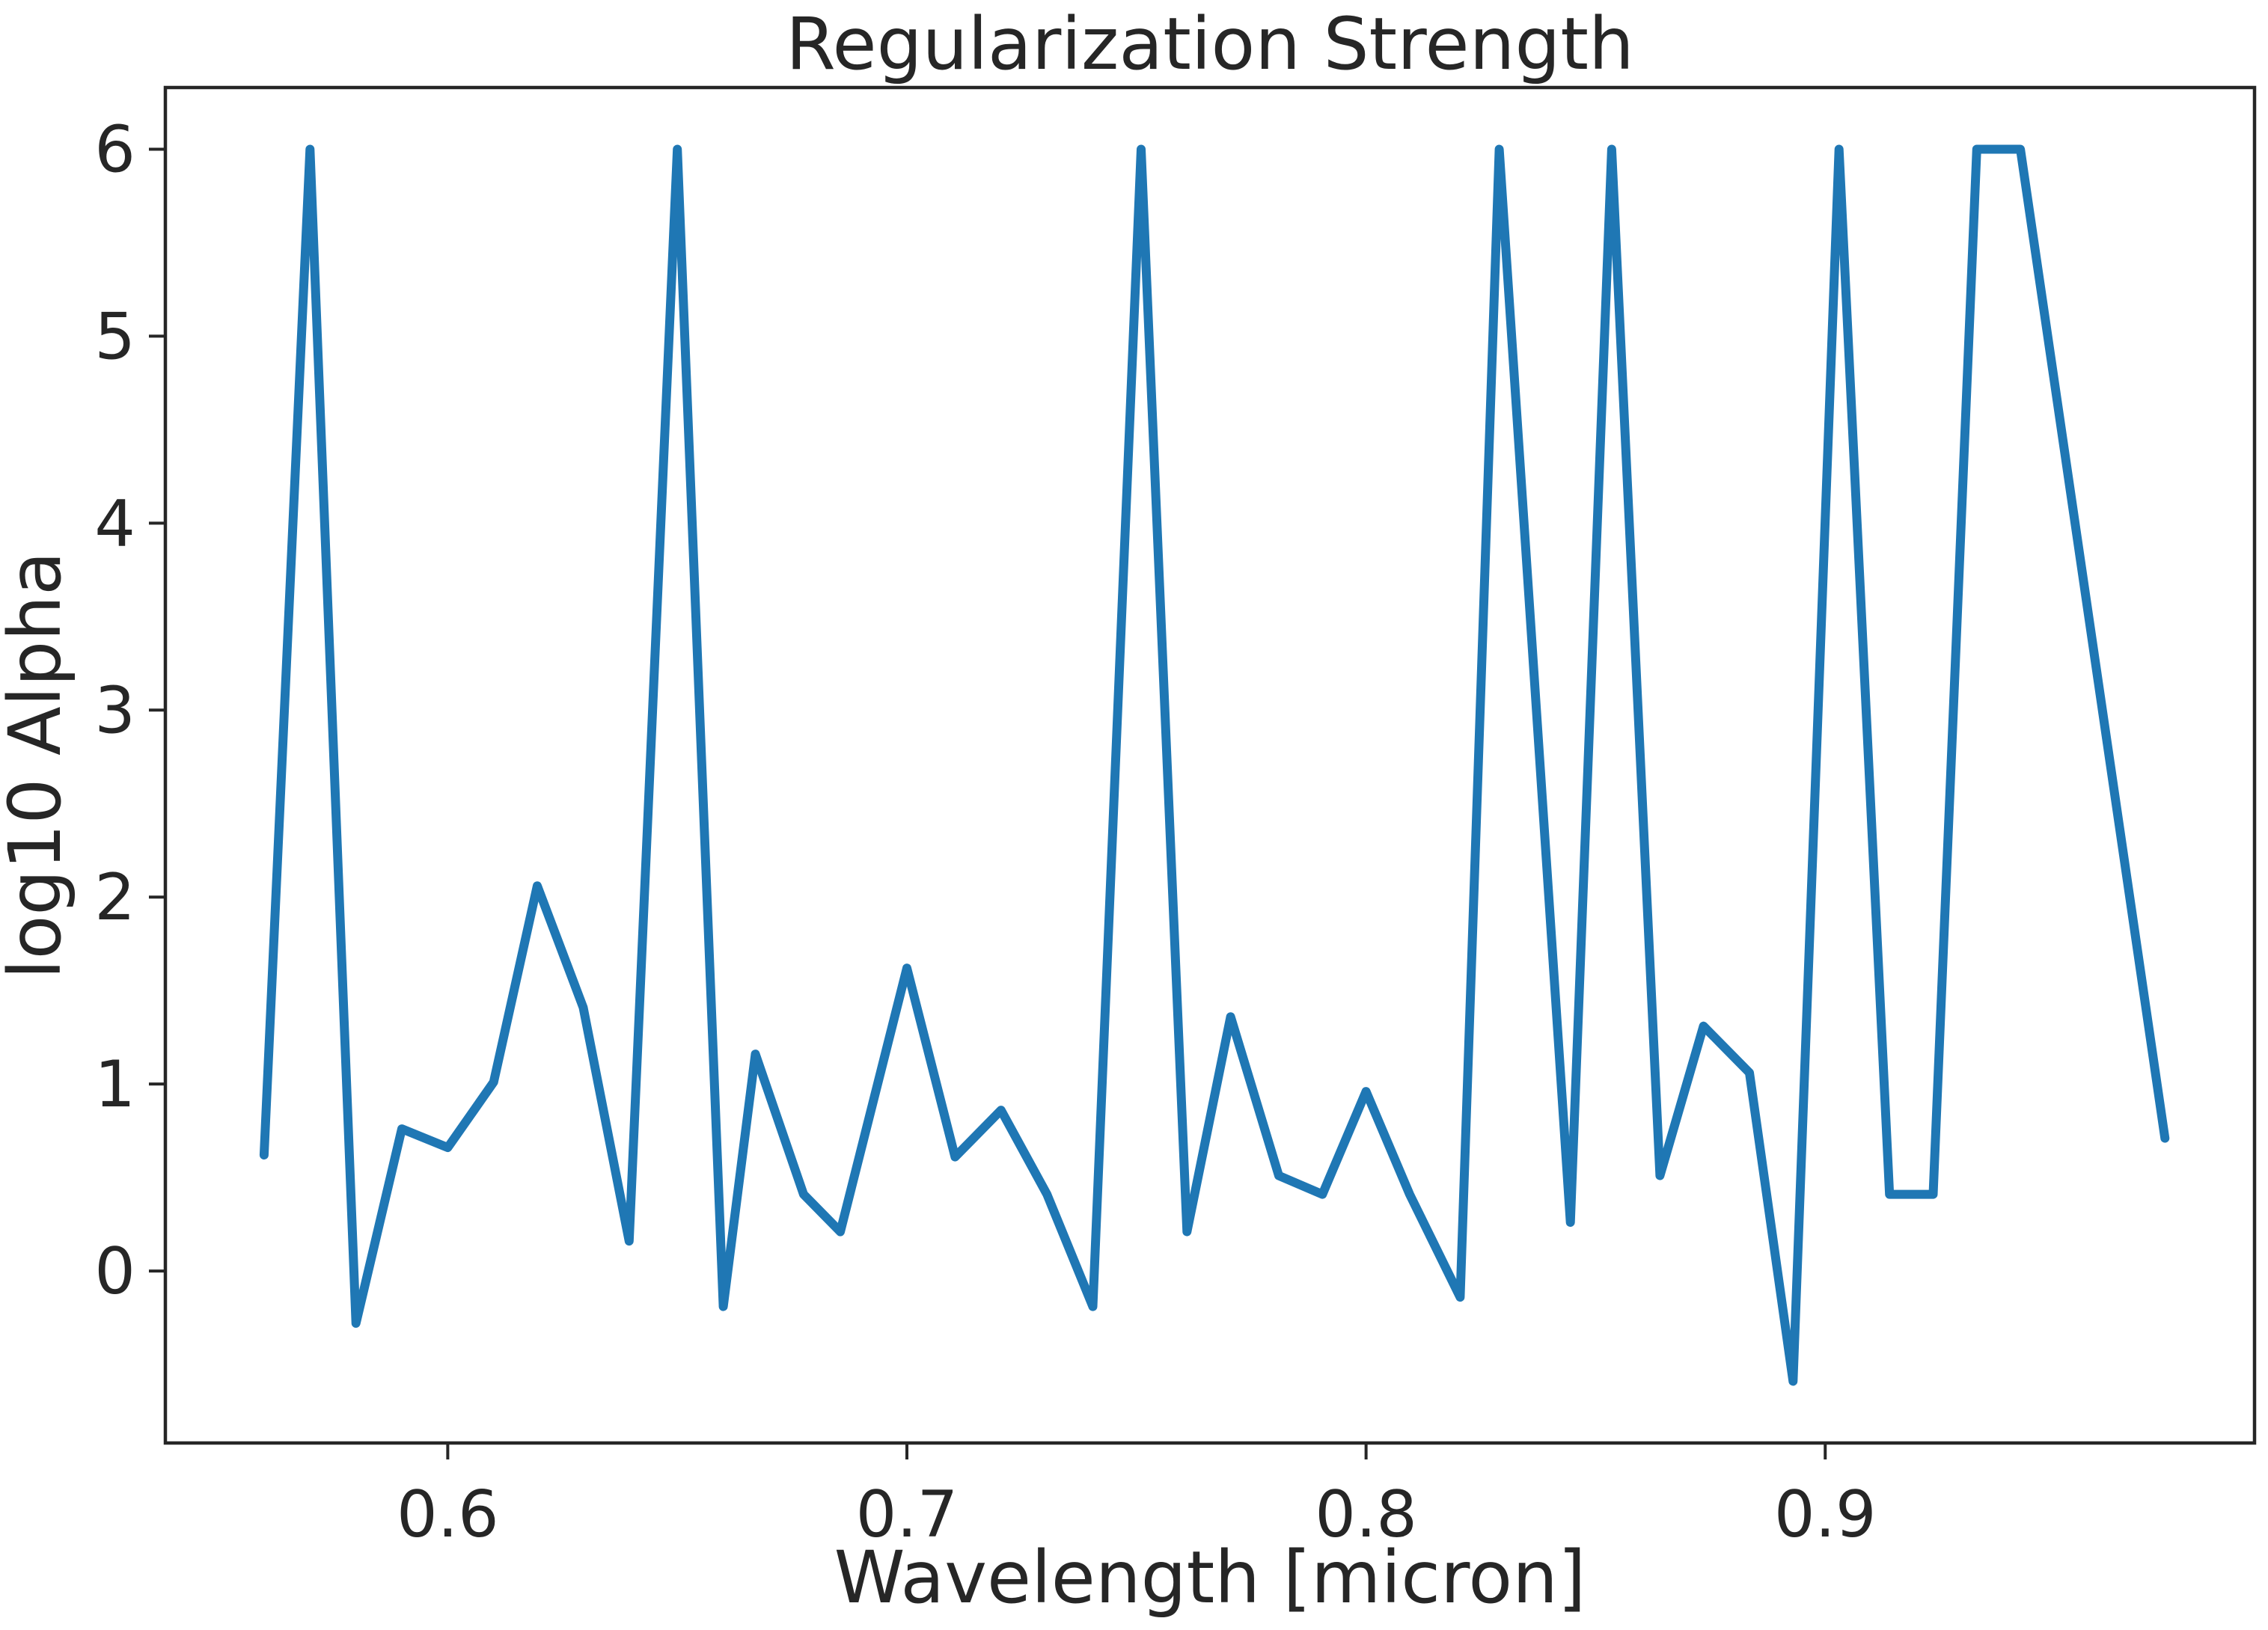  I want to click on x-axis-label: Wavelength [micron], so click(1210, 1578).